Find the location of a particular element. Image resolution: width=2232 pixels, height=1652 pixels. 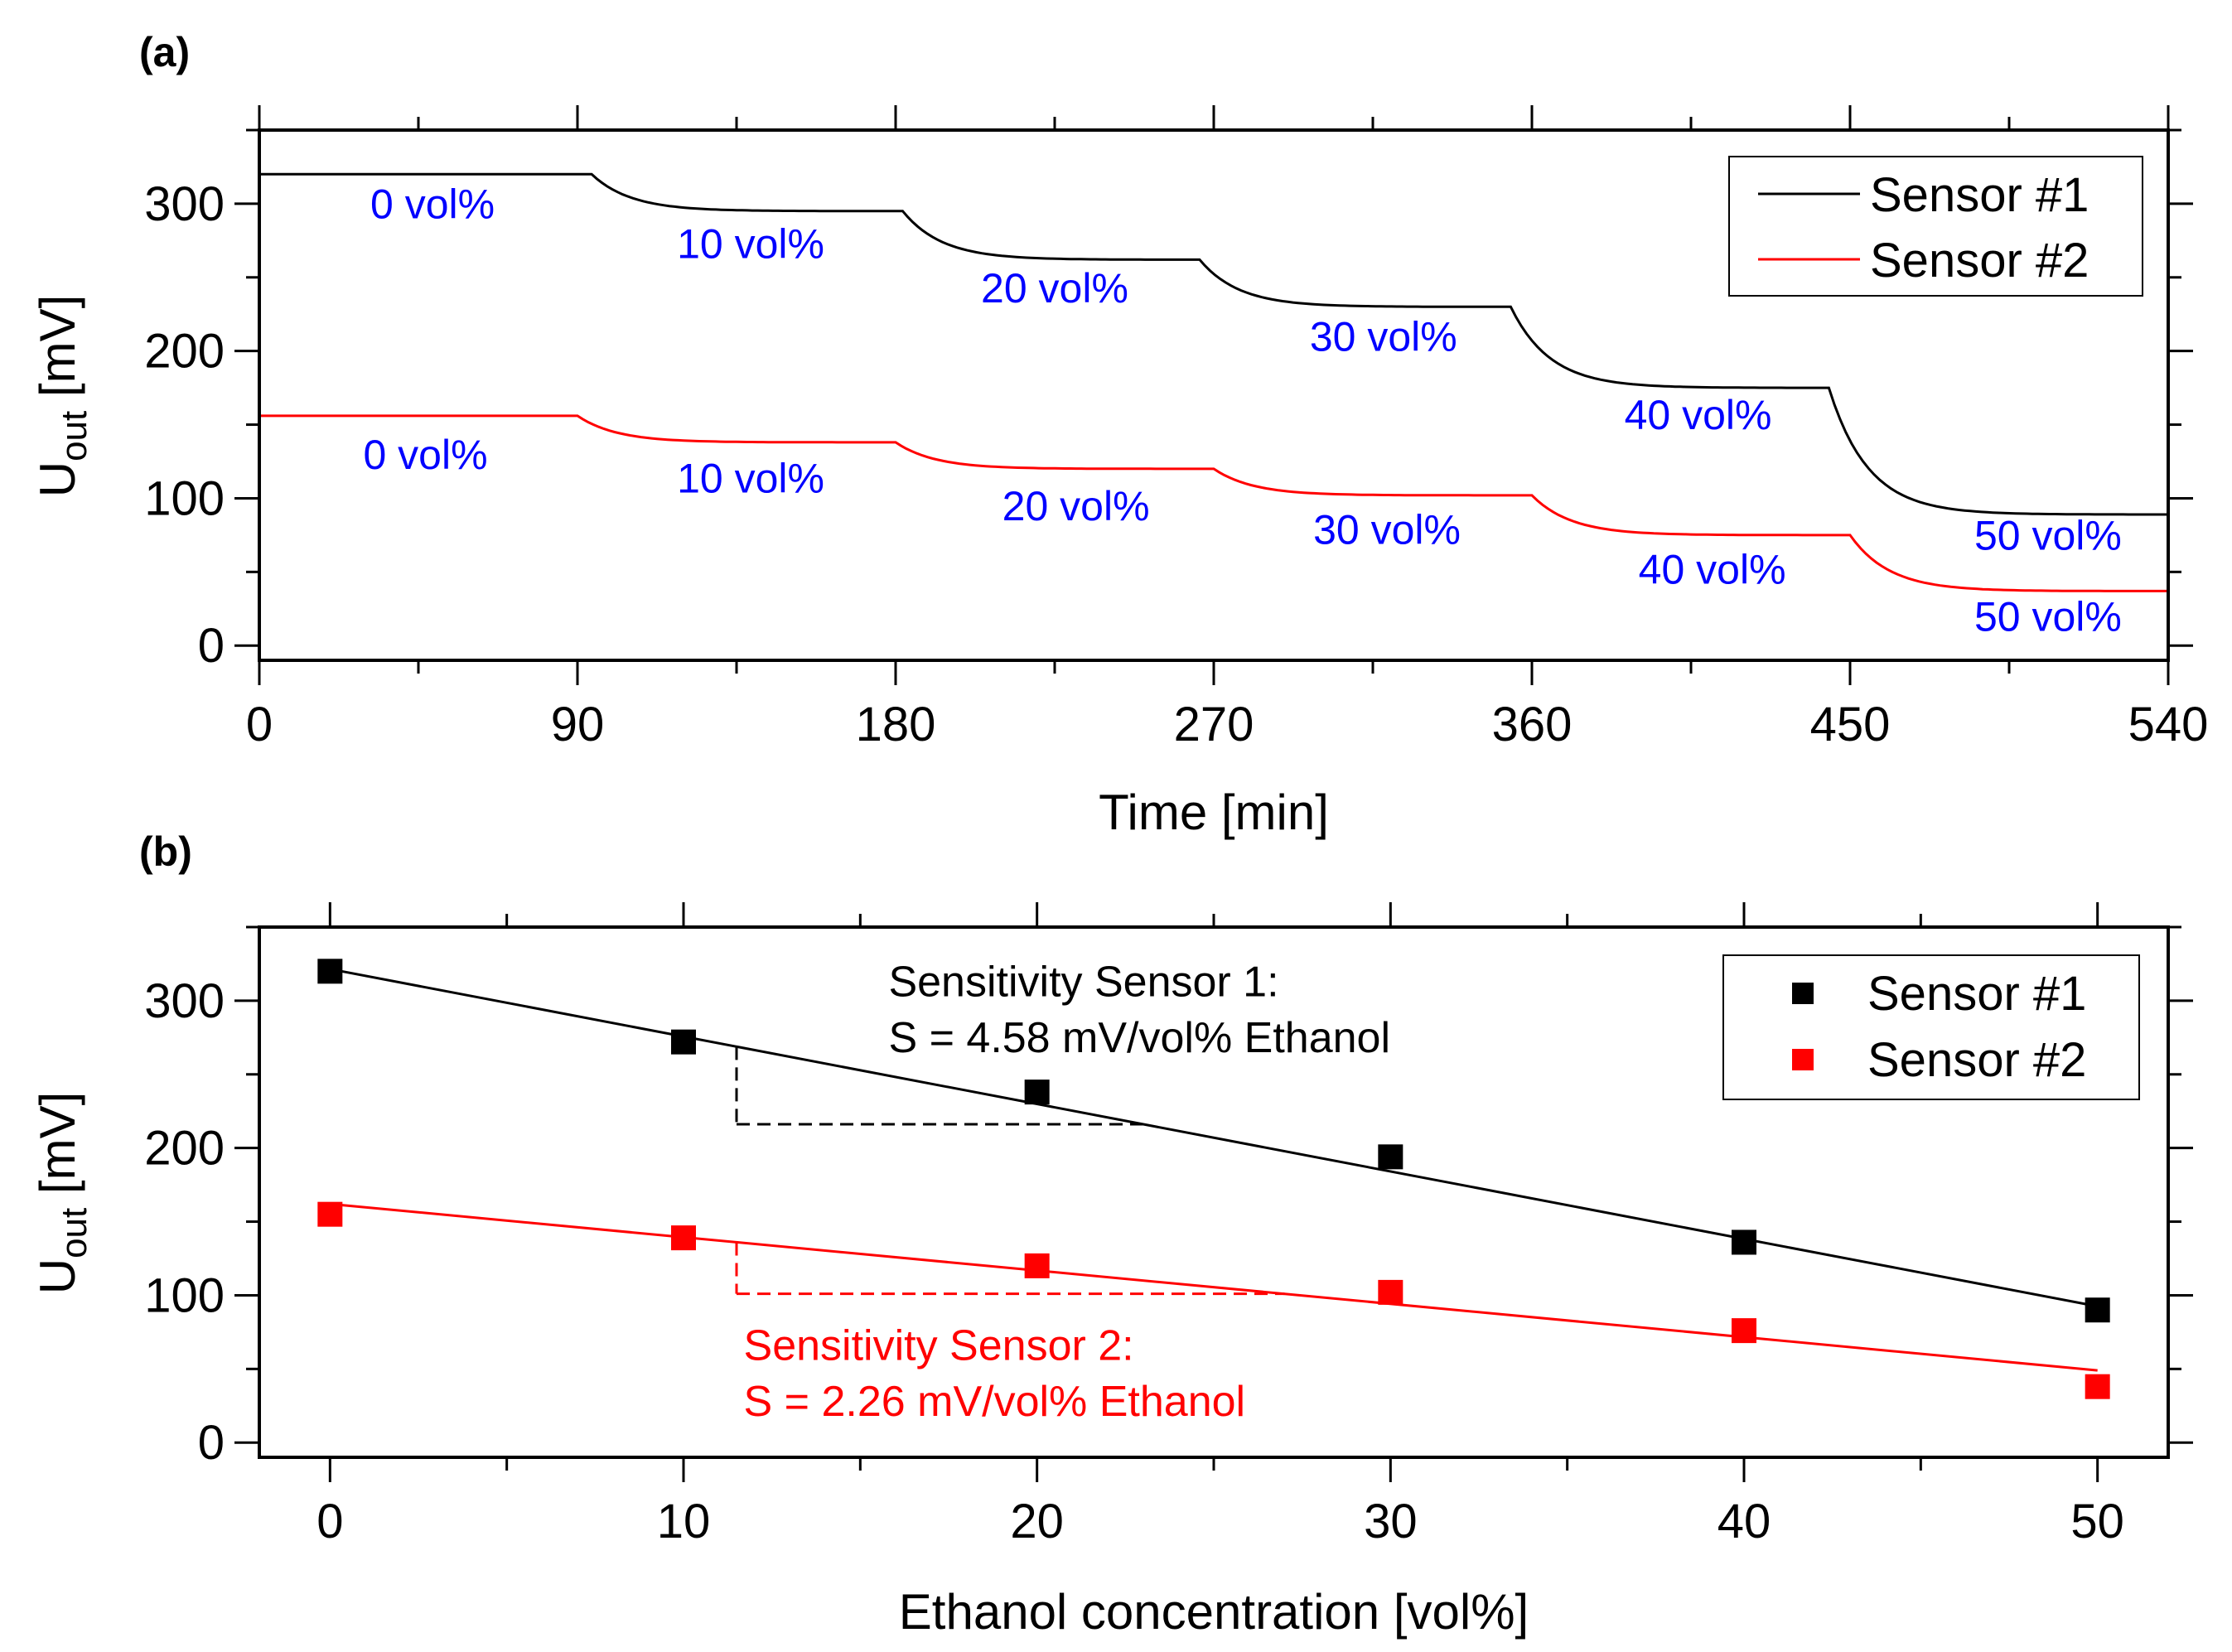

panel-b-slope-triangles is located at coordinates (1010, 1171).